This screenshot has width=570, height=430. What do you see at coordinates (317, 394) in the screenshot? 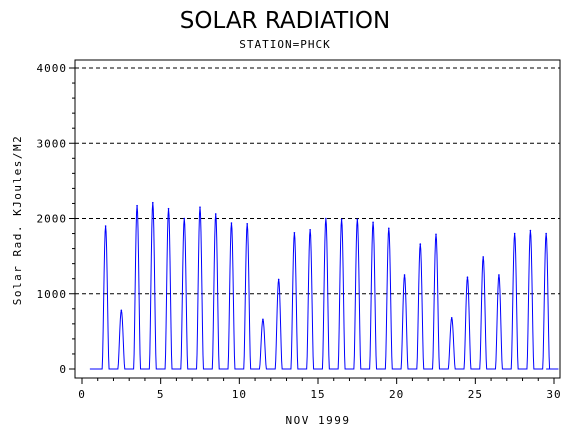
I see `x-tick-label: 15` at bounding box center [317, 394].